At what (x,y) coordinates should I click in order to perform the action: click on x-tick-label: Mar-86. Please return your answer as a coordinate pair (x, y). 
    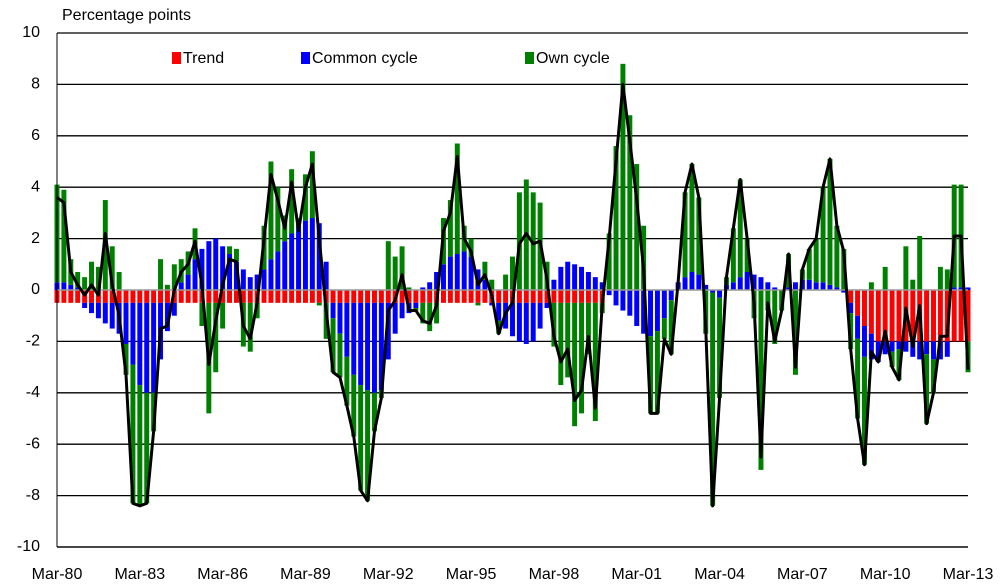
    Looking at the image, I should click on (222, 574).